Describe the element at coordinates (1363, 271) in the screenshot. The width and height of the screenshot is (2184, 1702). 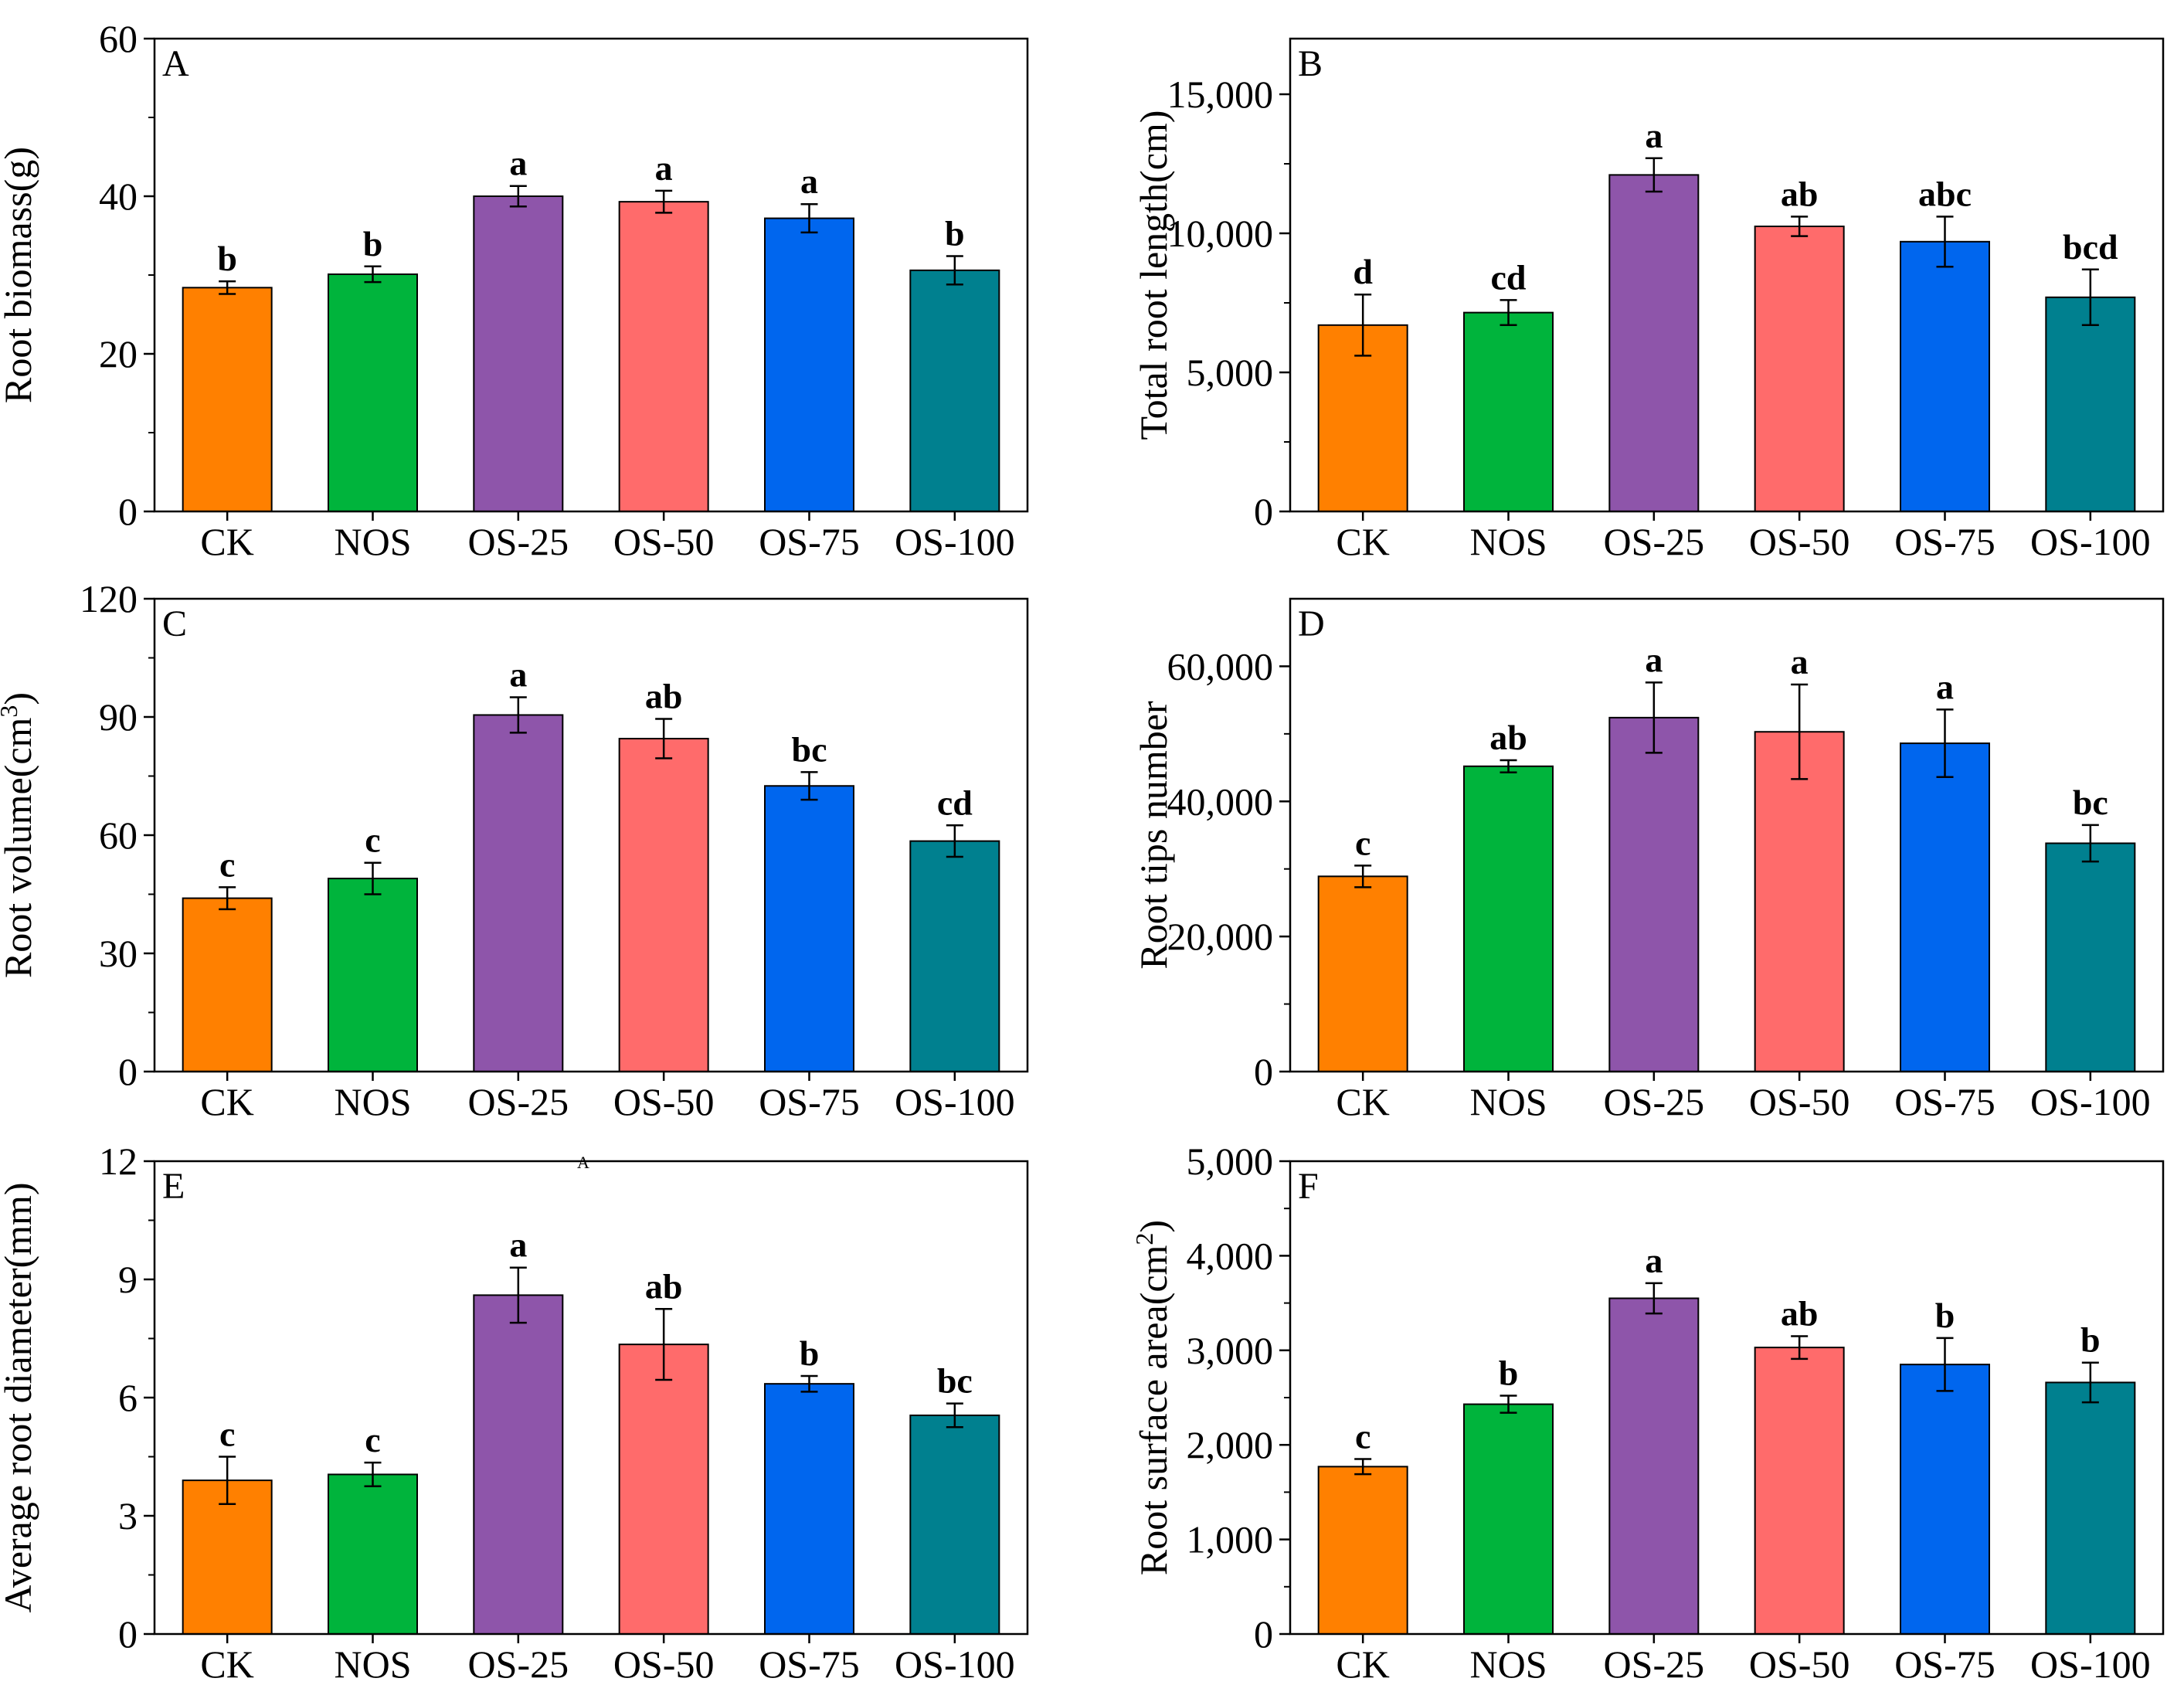
I see `significance-letter: d` at that location.